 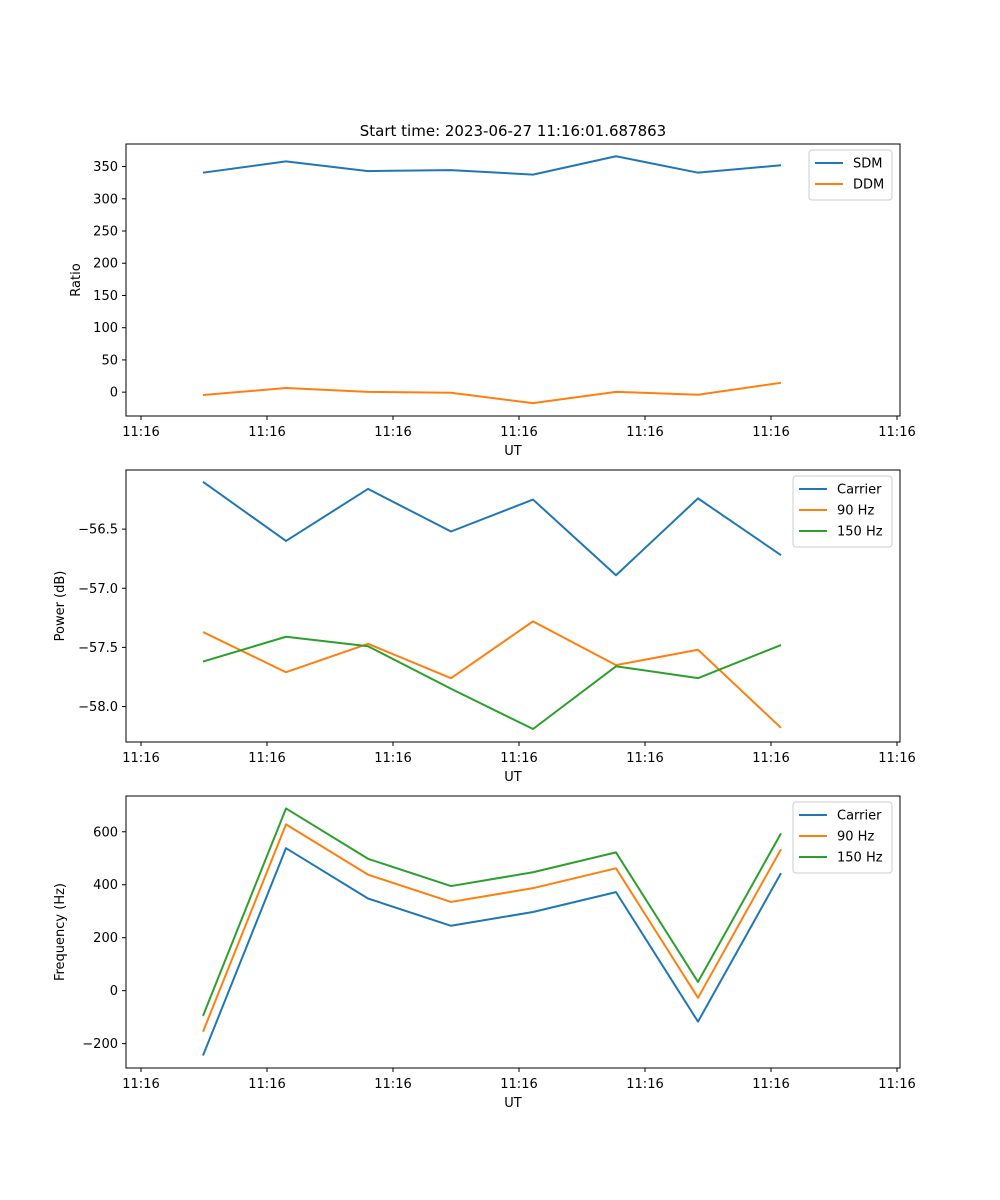 I want to click on y-tick-label: 250, so click(x=105, y=232).